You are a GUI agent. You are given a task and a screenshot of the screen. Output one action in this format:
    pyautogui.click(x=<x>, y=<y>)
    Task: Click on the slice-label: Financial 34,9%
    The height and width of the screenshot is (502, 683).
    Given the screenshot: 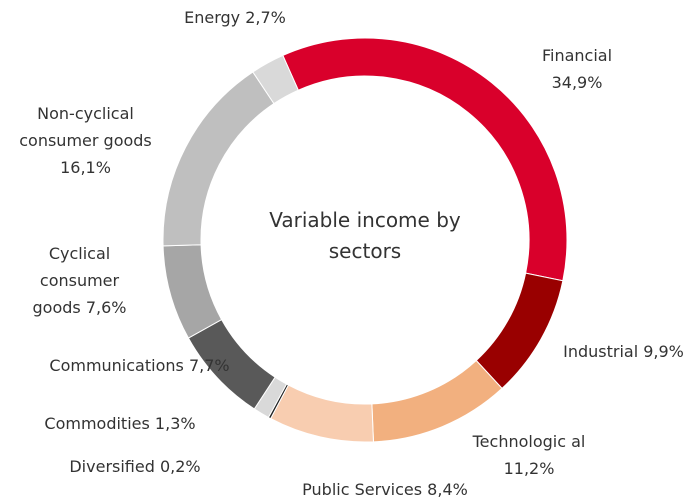 What is the action you would take?
    pyautogui.click(x=577, y=69)
    